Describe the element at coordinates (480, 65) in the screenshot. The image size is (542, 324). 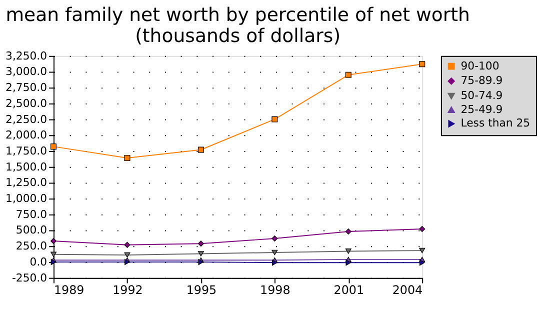
I see `legend-label: 90-100` at that location.